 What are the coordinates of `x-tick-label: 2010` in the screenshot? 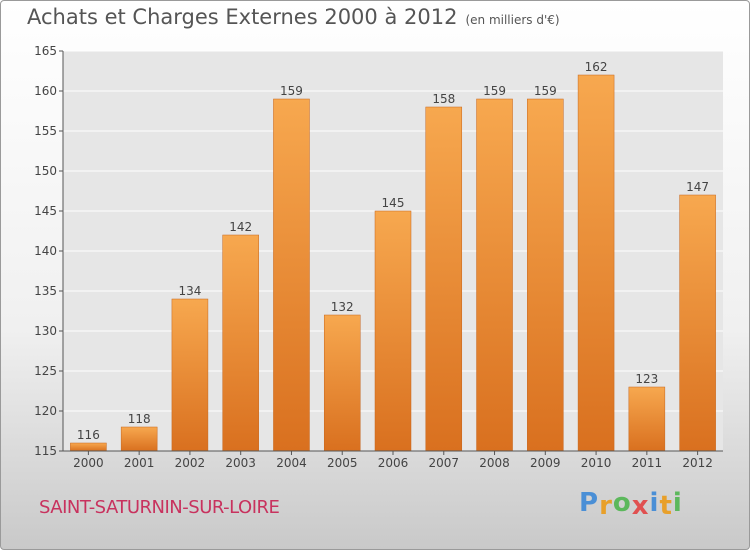 It's located at (596, 463).